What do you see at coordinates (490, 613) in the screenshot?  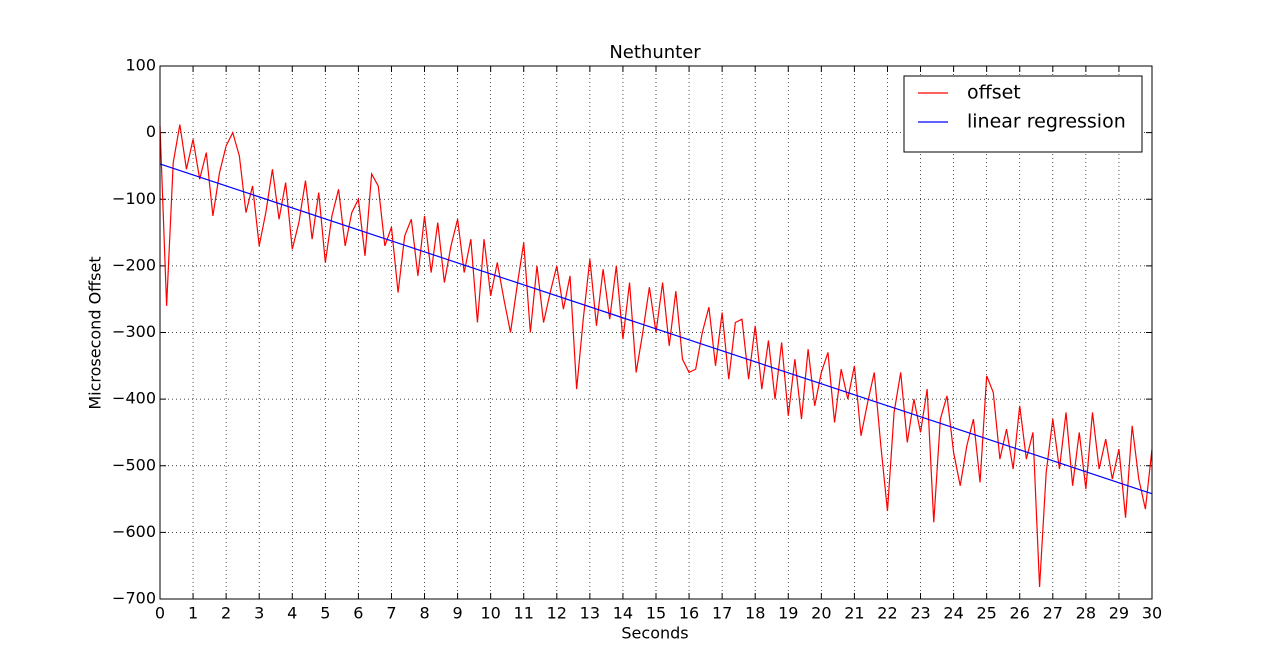 I see `x-tick-label: 10` at bounding box center [490, 613].